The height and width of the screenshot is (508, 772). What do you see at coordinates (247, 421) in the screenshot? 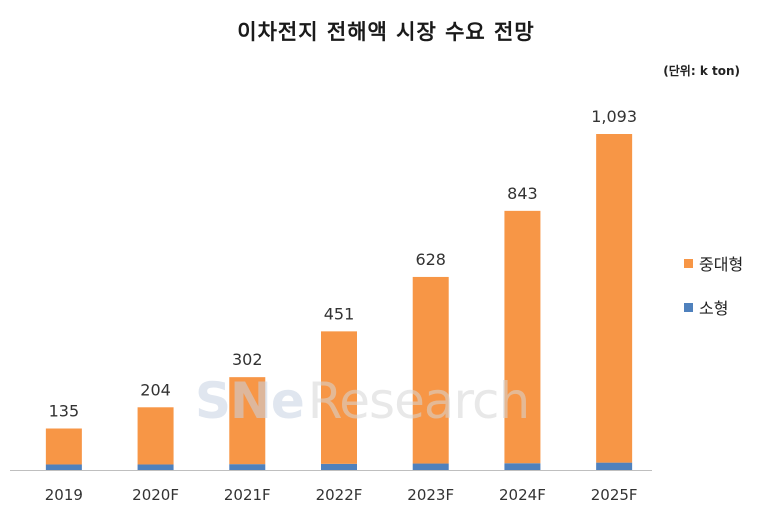
I see `bar-large-2021F` at bounding box center [247, 421].